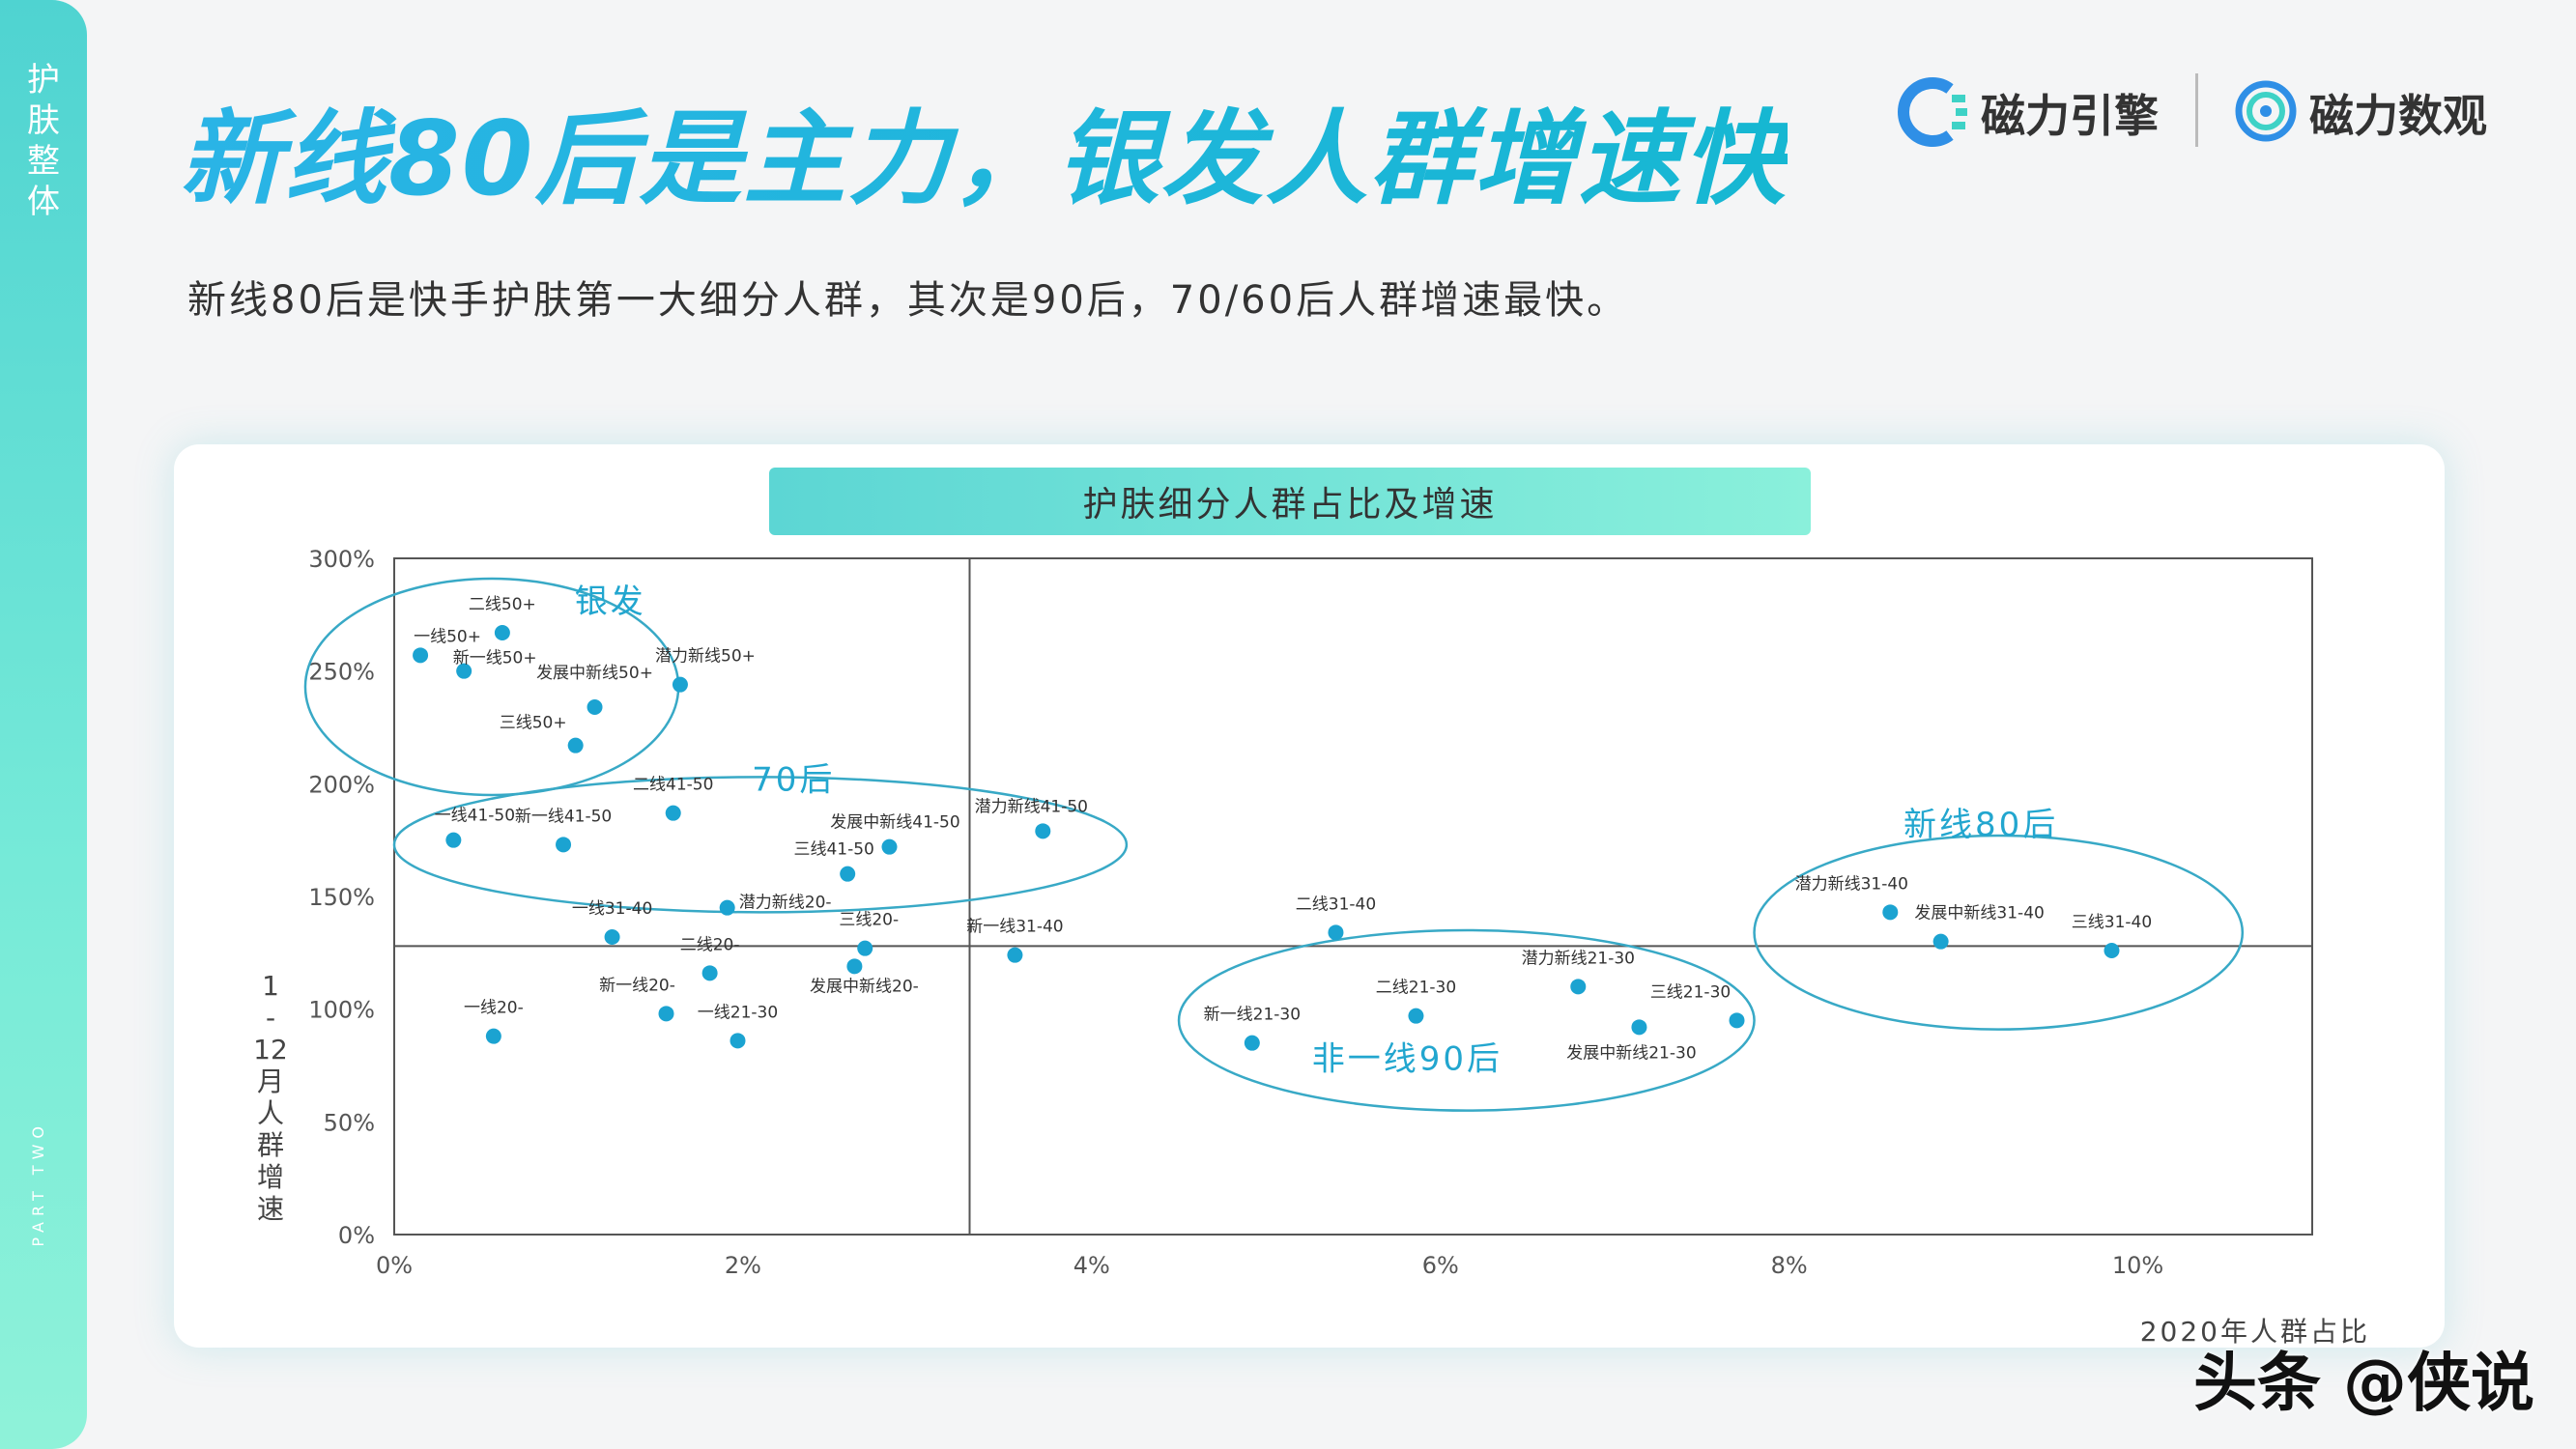 Image resolution: width=2576 pixels, height=1449 pixels. Describe the element at coordinates (706, 657) in the screenshot. I see `data-point-label: 潜力新线50+` at that location.